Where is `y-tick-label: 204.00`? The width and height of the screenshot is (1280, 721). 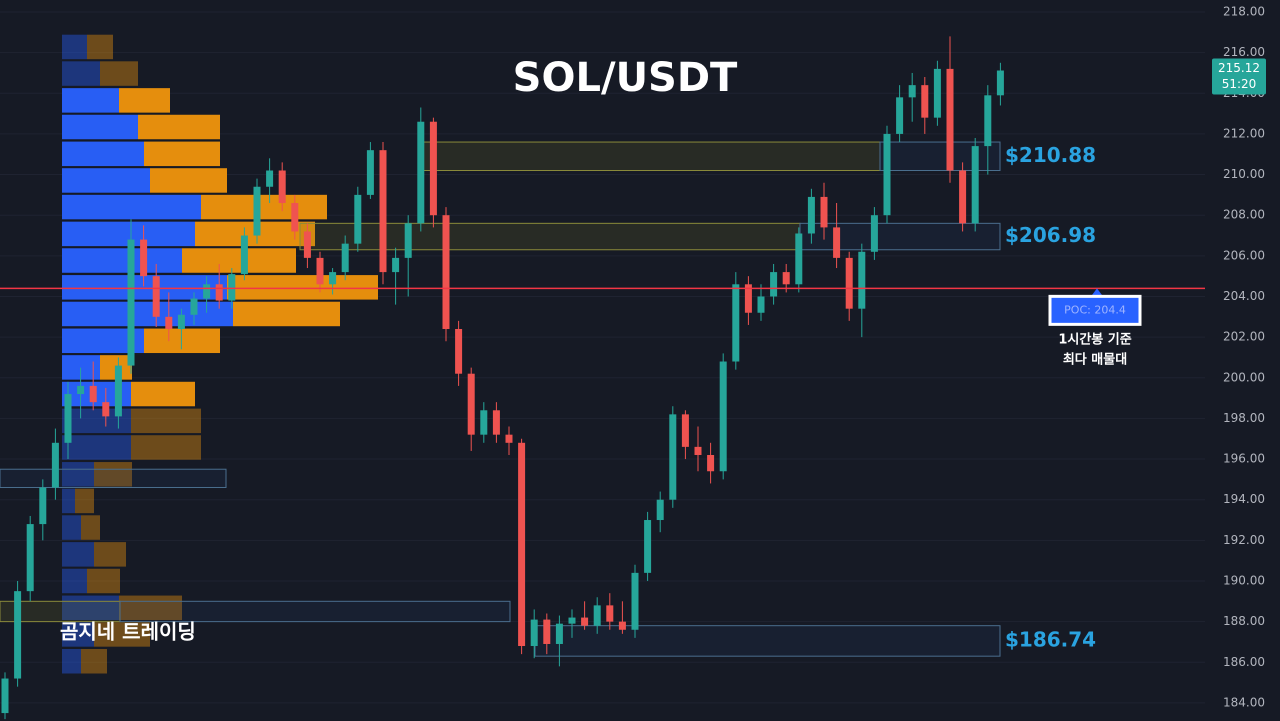 y-tick-label: 204.00 is located at coordinates (1244, 296).